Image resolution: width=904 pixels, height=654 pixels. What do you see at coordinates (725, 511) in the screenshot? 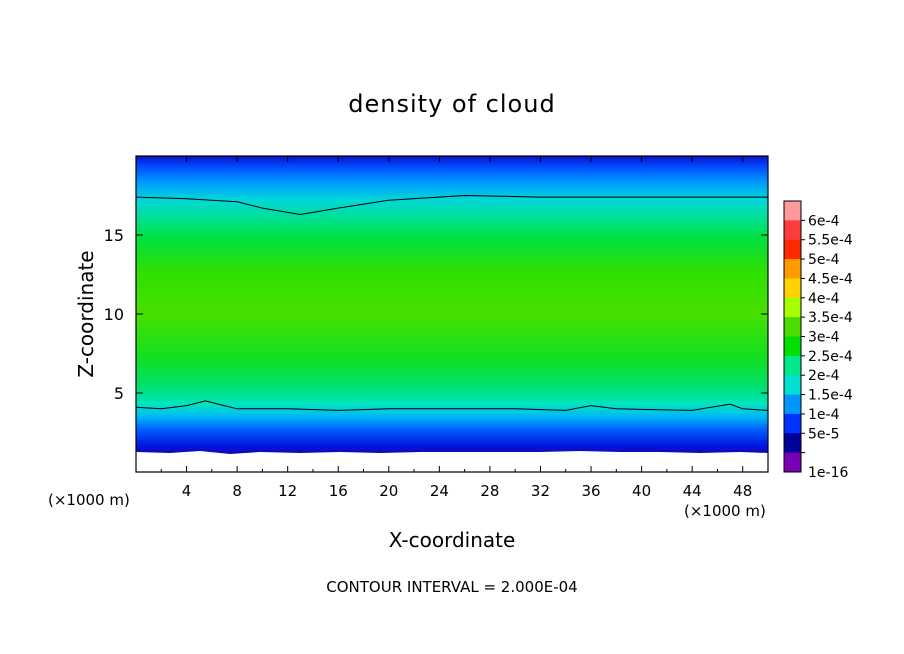
I see `x-unit-right: (×1000 m)` at bounding box center [725, 511].